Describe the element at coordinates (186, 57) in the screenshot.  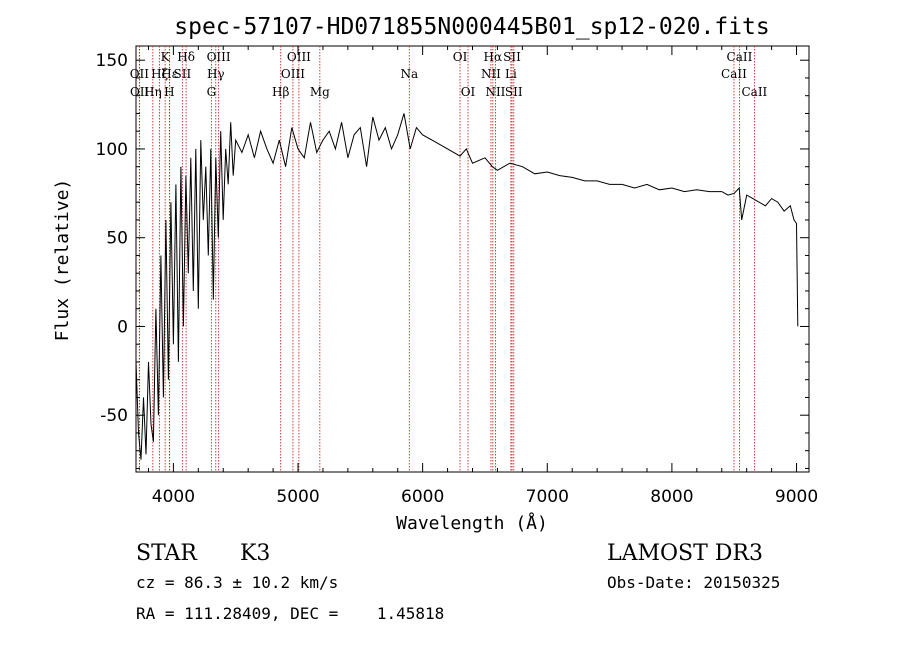
I see `line-marker-label: Hδ` at that location.